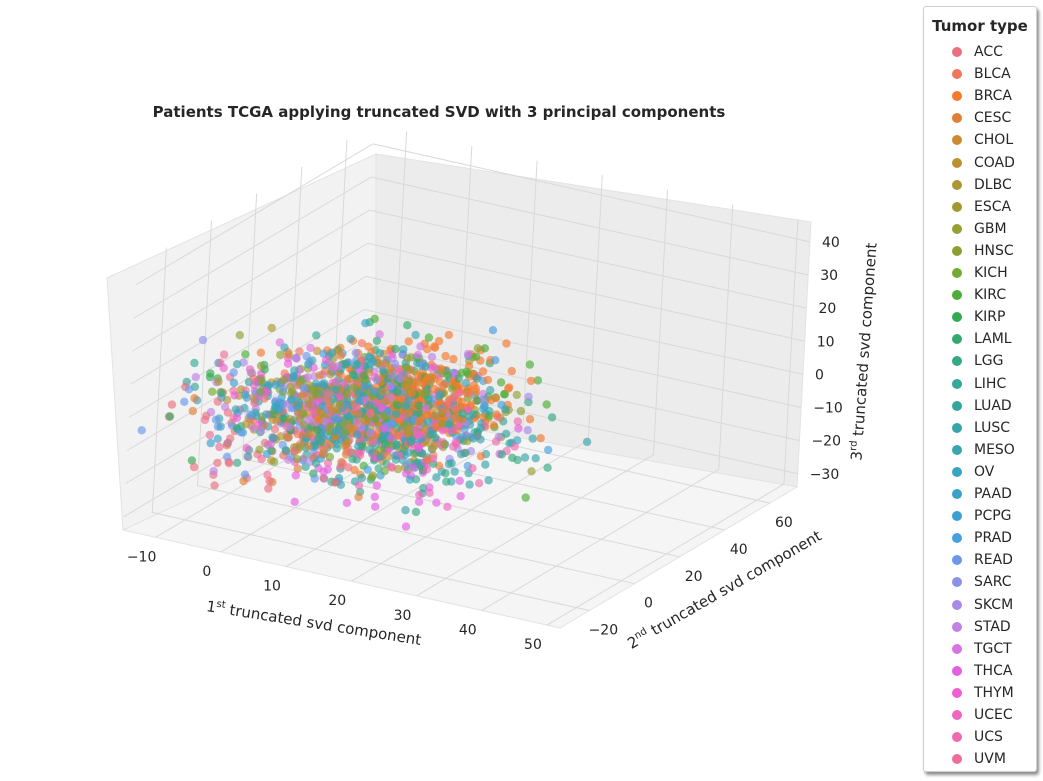  Describe the element at coordinates (993, 582) in the screenshot. I see `legend-label: SARC` at that location.